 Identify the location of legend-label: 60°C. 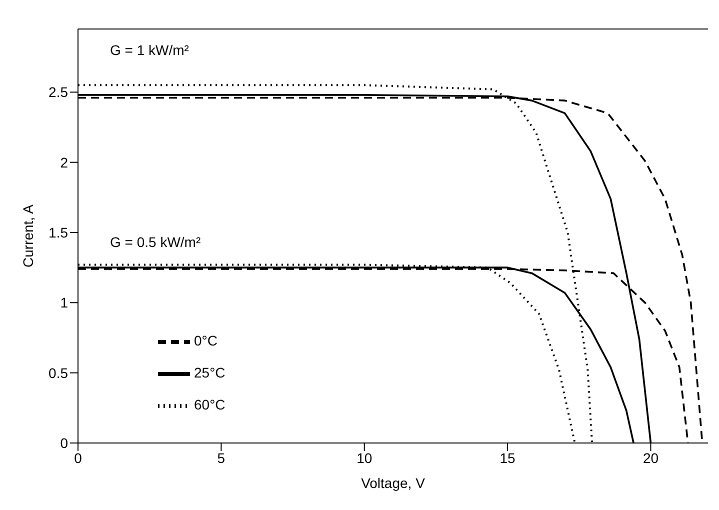
(210, 404).